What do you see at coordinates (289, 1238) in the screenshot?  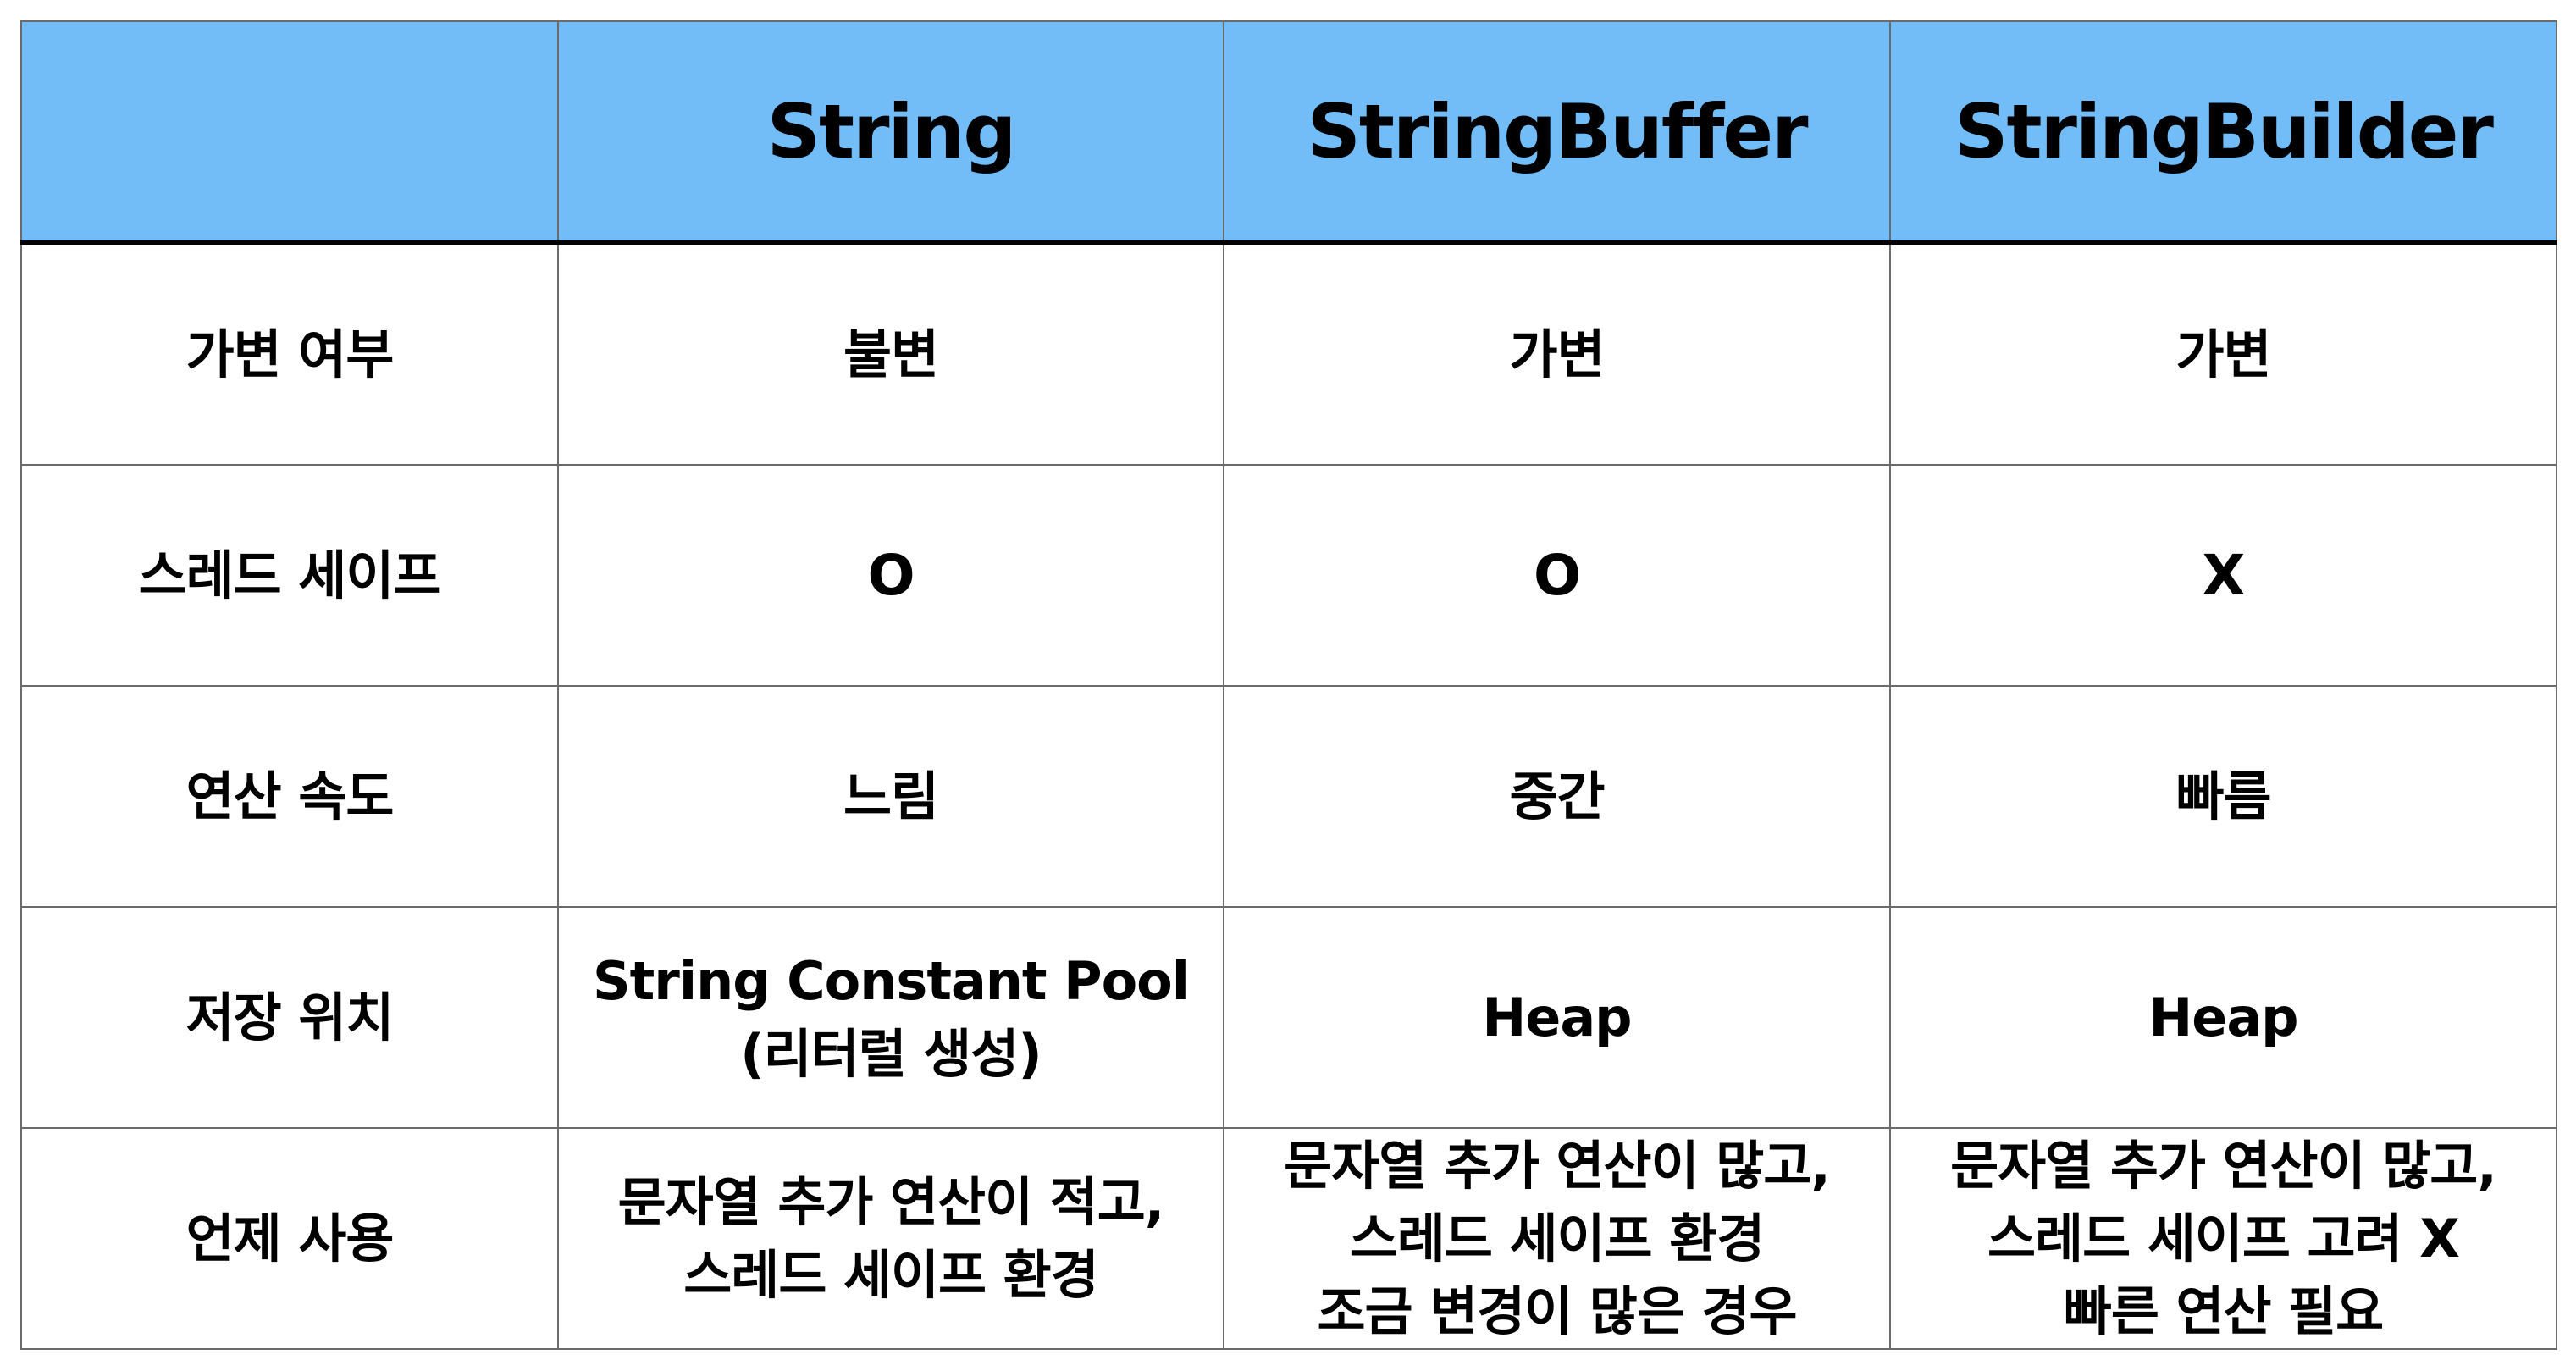 I see `row-label: 언제 사용` at bounding box center [289, 1238].